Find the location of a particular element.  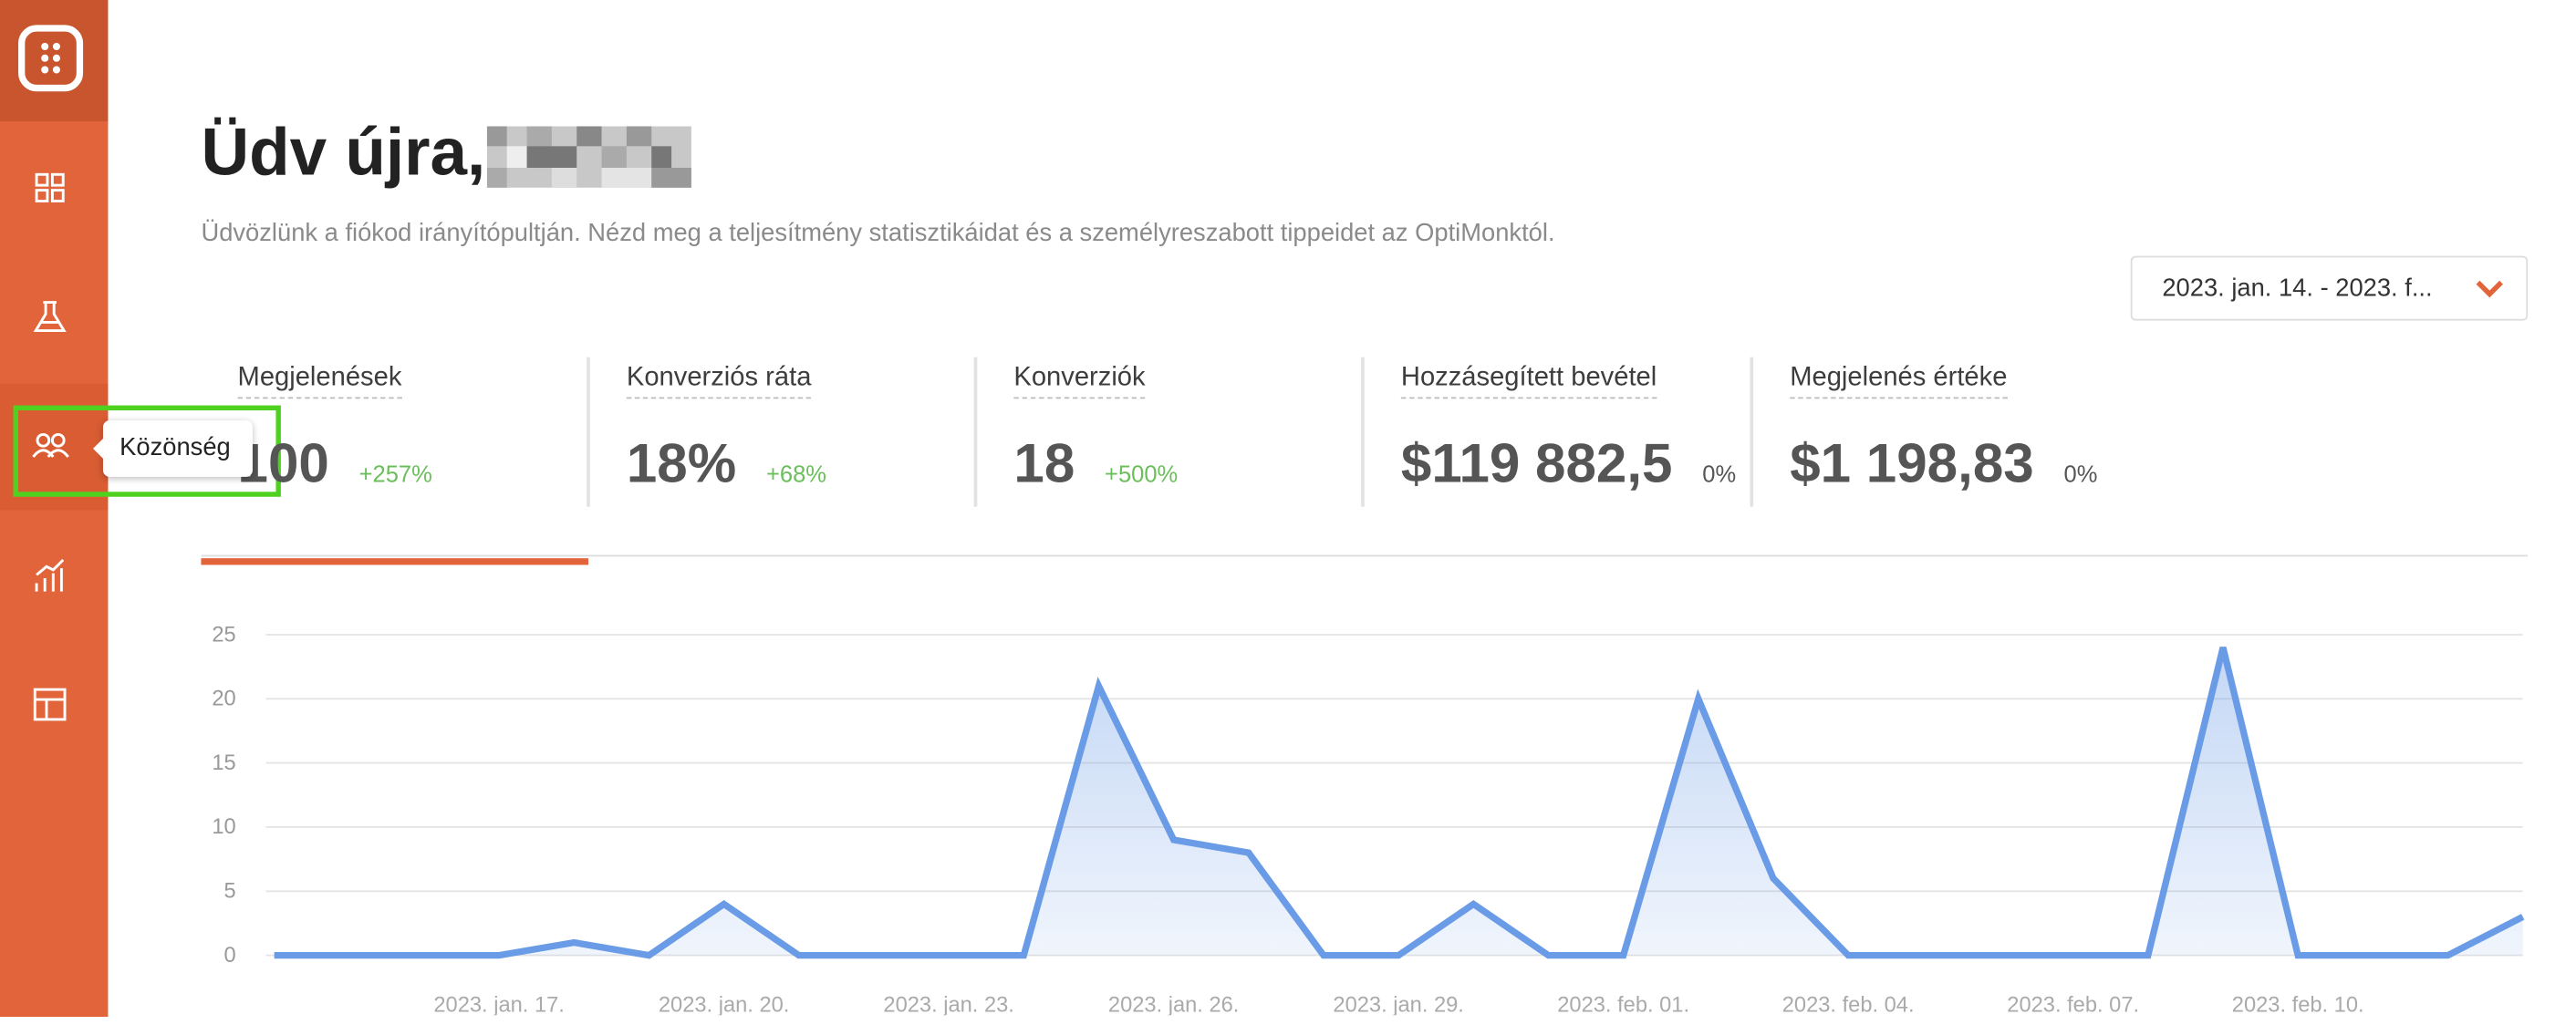

metric-label: Megjelenések is located at coordinates (319, 381).